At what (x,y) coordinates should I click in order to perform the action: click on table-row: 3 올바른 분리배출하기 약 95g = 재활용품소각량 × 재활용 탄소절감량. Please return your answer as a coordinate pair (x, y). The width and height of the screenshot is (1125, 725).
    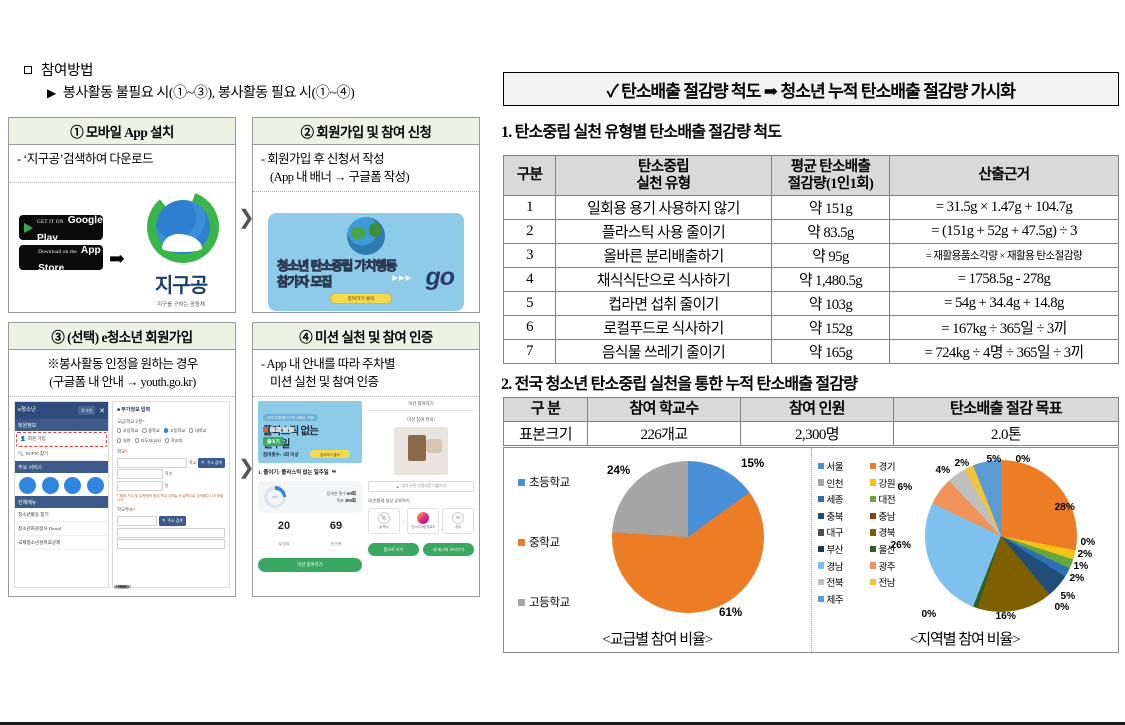
    Looking at the image, I should click on (811, 256).